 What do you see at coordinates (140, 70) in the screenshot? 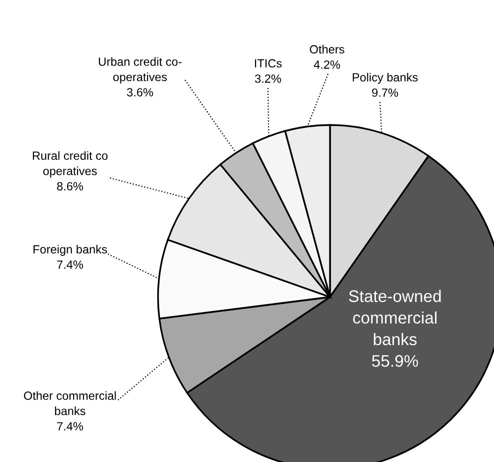
I see `slice-label: Urban credit co- operatives` at bounding box center [140, 70].